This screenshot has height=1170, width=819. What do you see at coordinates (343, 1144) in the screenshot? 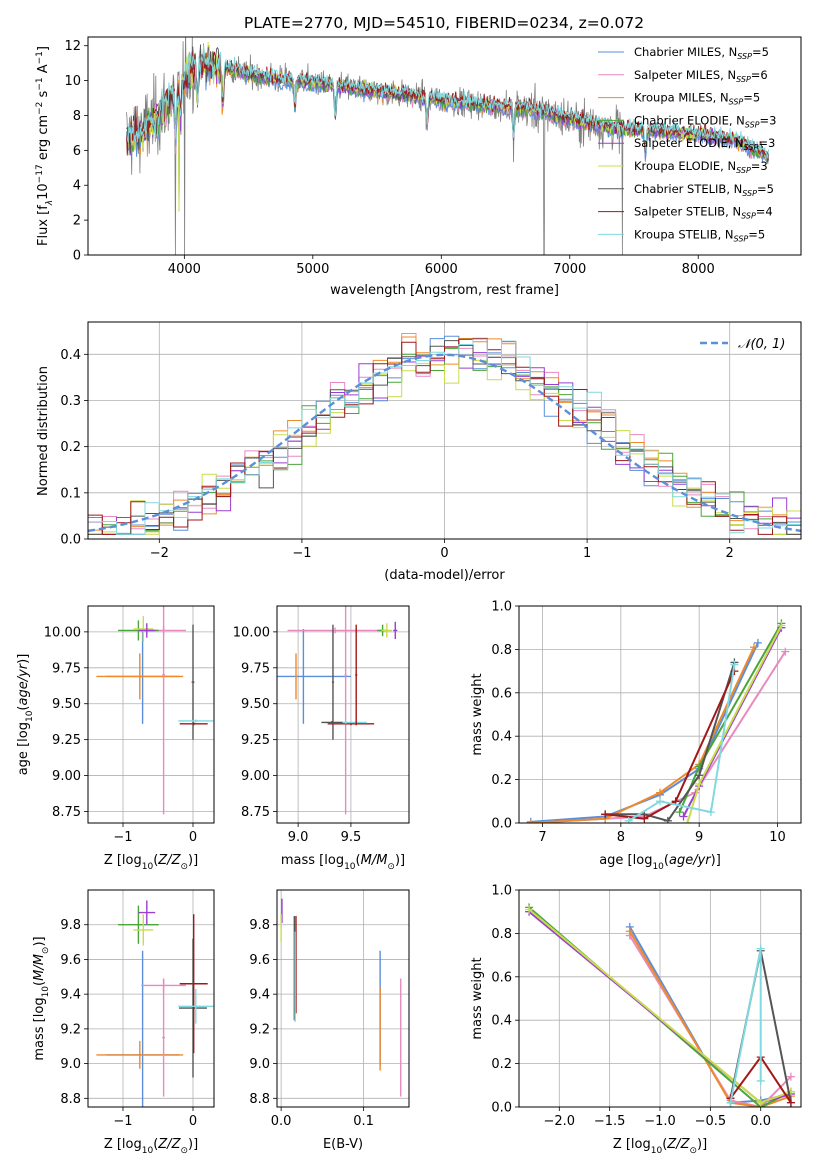
I see `x-axis-label: E(B-V)` at bounding box center [343, 1144].